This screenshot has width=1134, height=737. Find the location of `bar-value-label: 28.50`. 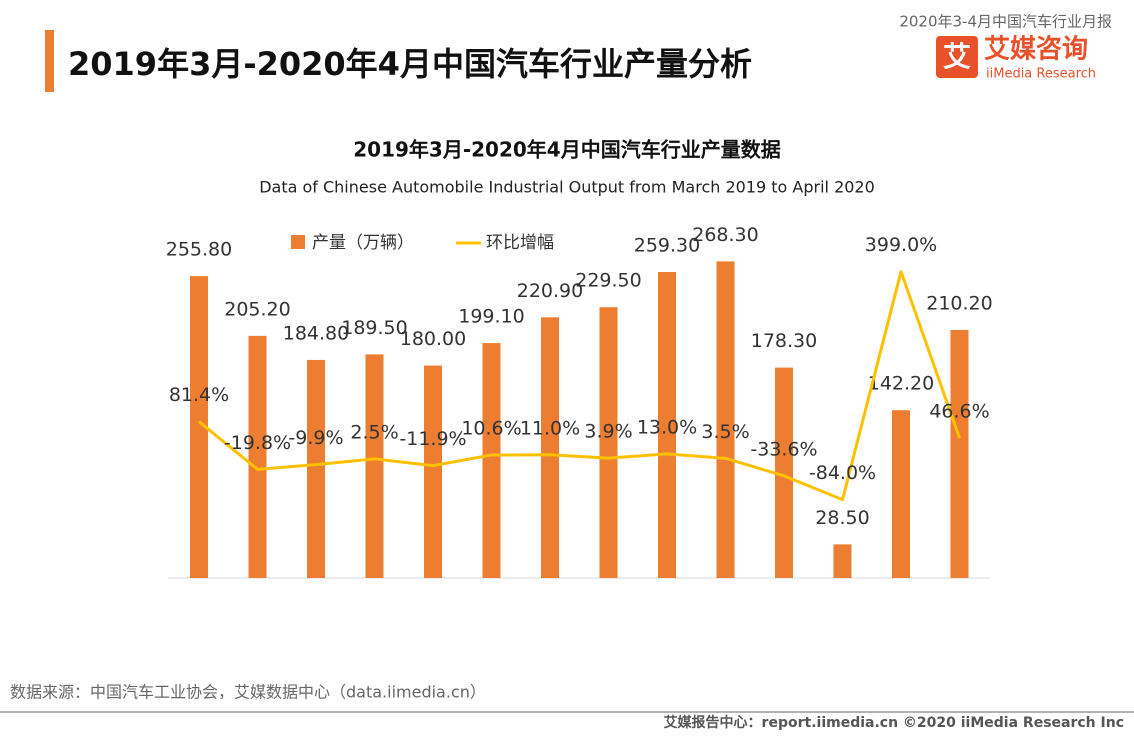

bar-value-label: 28.50 is located at coordinates (842, 518).